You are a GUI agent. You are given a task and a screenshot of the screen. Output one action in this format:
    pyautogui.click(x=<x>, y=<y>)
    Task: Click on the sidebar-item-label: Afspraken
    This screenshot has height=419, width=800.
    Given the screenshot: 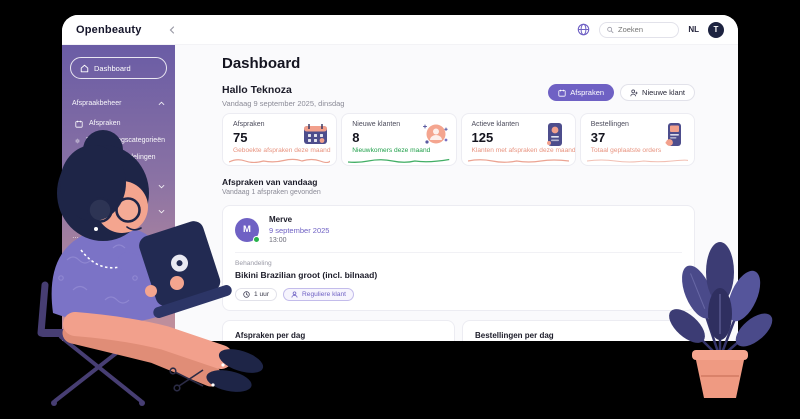 What is the action you would take?
    pyautogui.click(x=105, y=123)
    